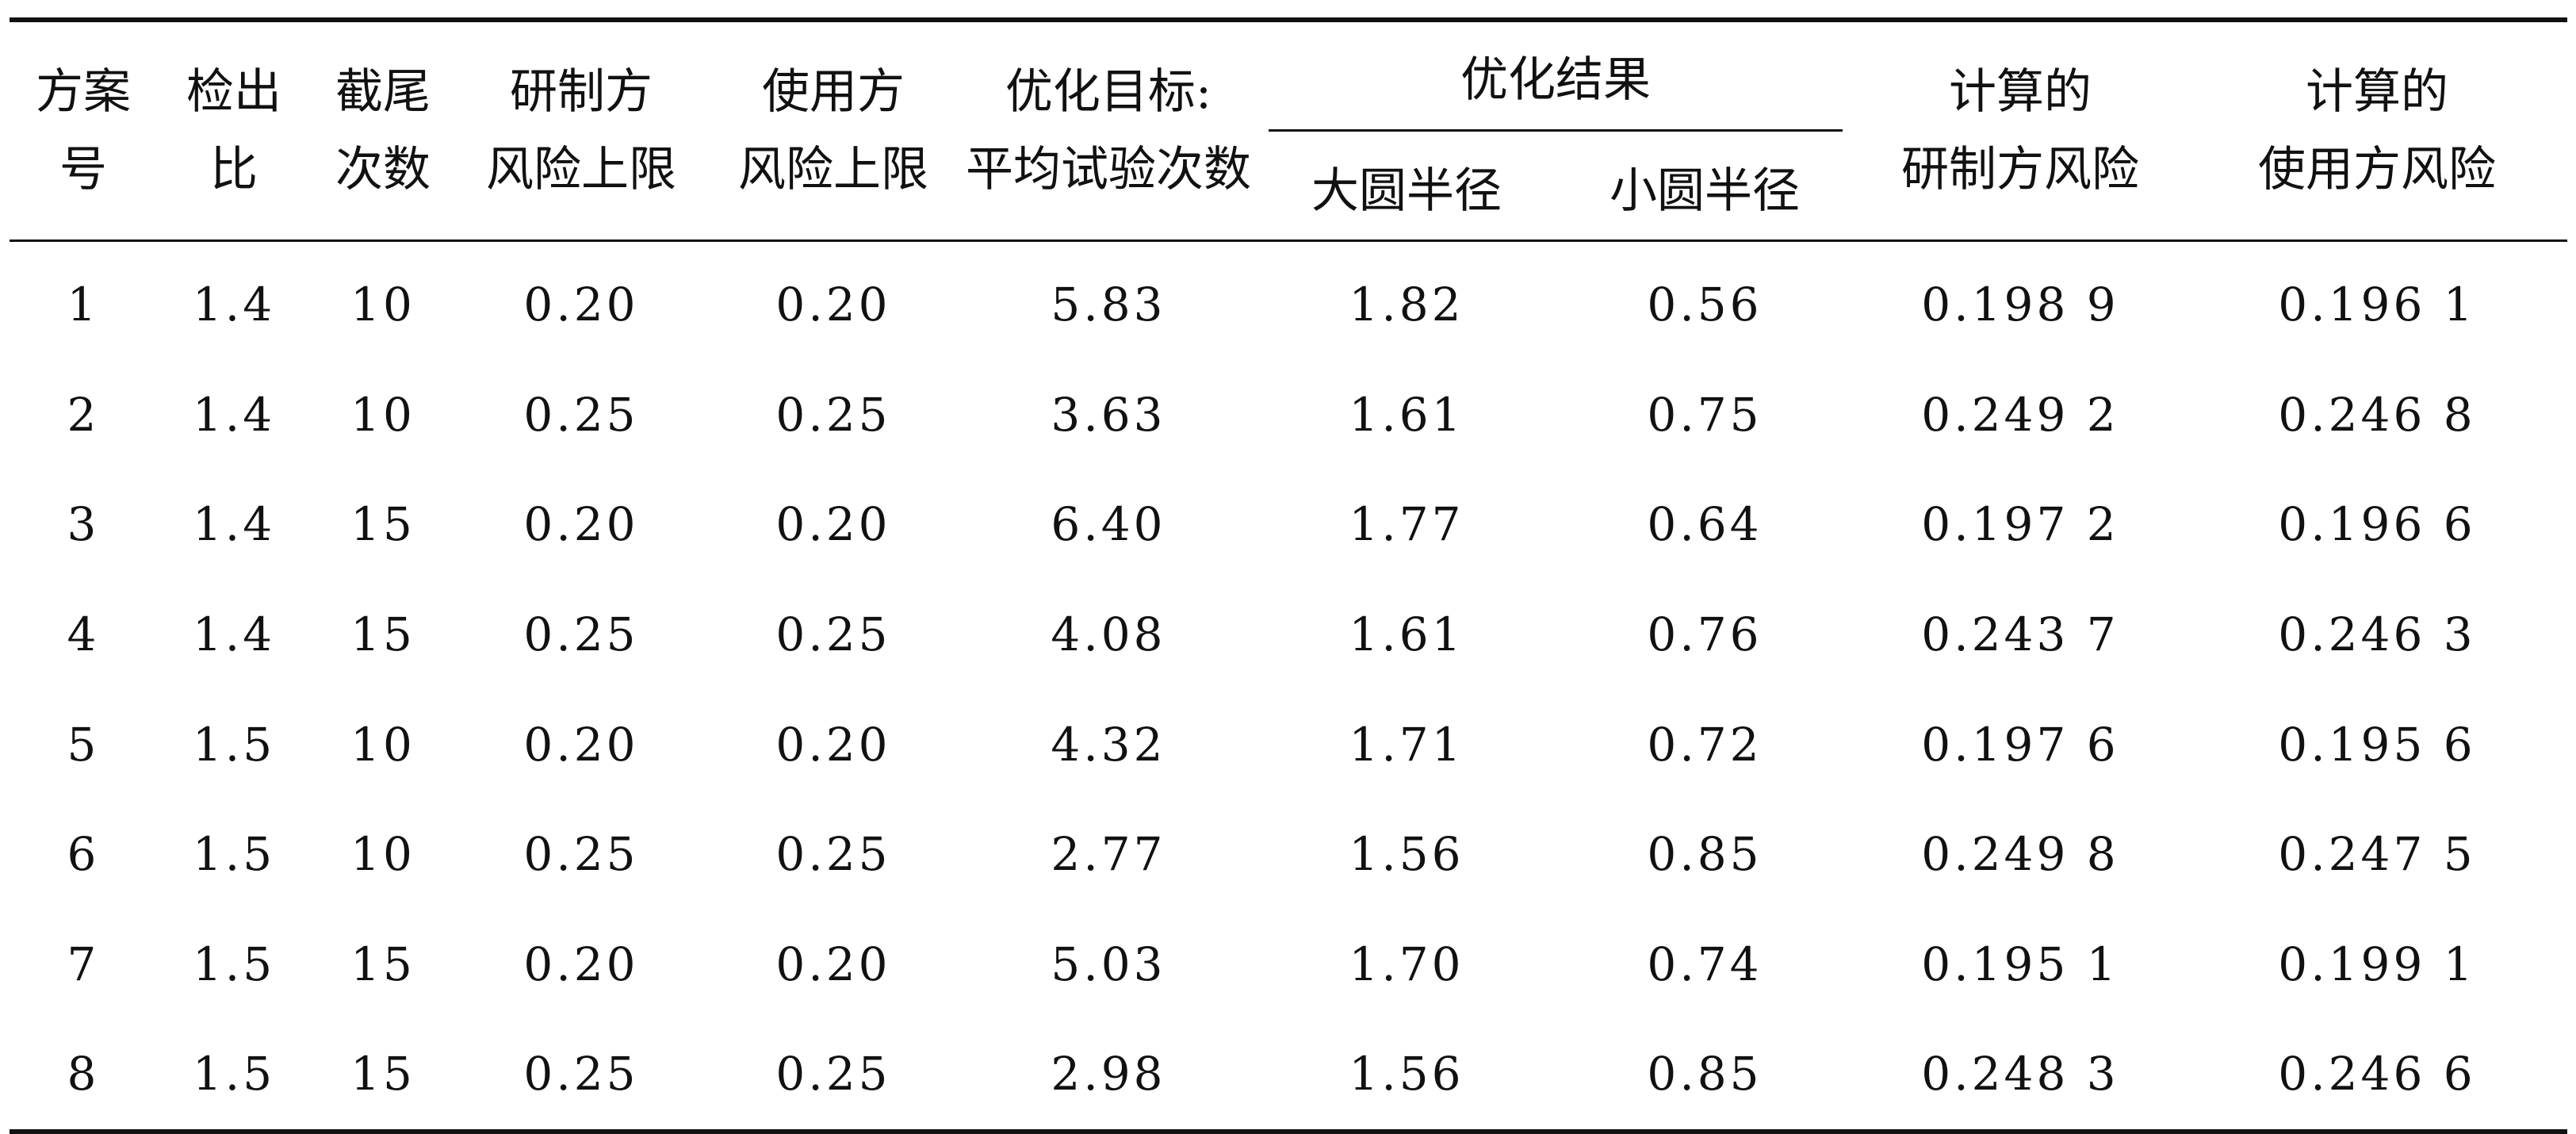 The width and height of the screenshot is (2576, 1134). Describe the element at coordinates (383, 92) in the screenshot. I see `header-truncation-line1: 截尾` at that location.